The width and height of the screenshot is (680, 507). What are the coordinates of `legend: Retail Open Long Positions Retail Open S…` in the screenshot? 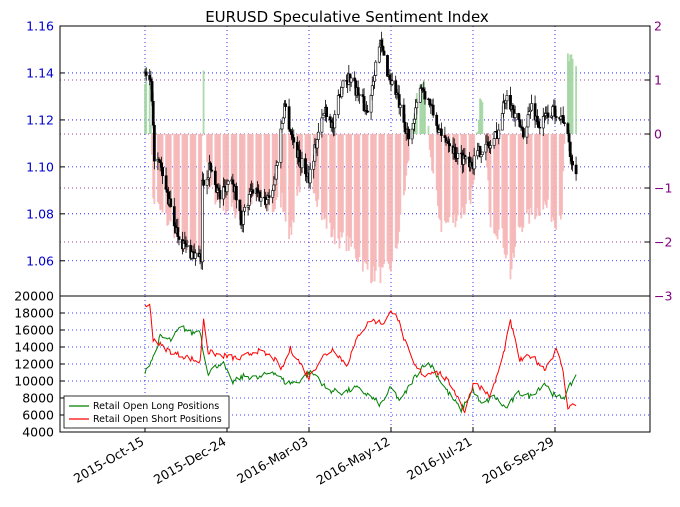 It's located at (146, 412).